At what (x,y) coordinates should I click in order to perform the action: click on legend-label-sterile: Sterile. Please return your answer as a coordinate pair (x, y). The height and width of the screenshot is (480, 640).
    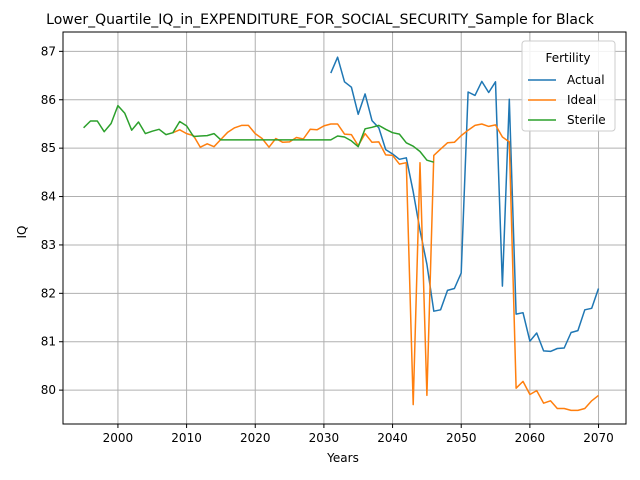
    Looking at the image, I should click on (586, 120).